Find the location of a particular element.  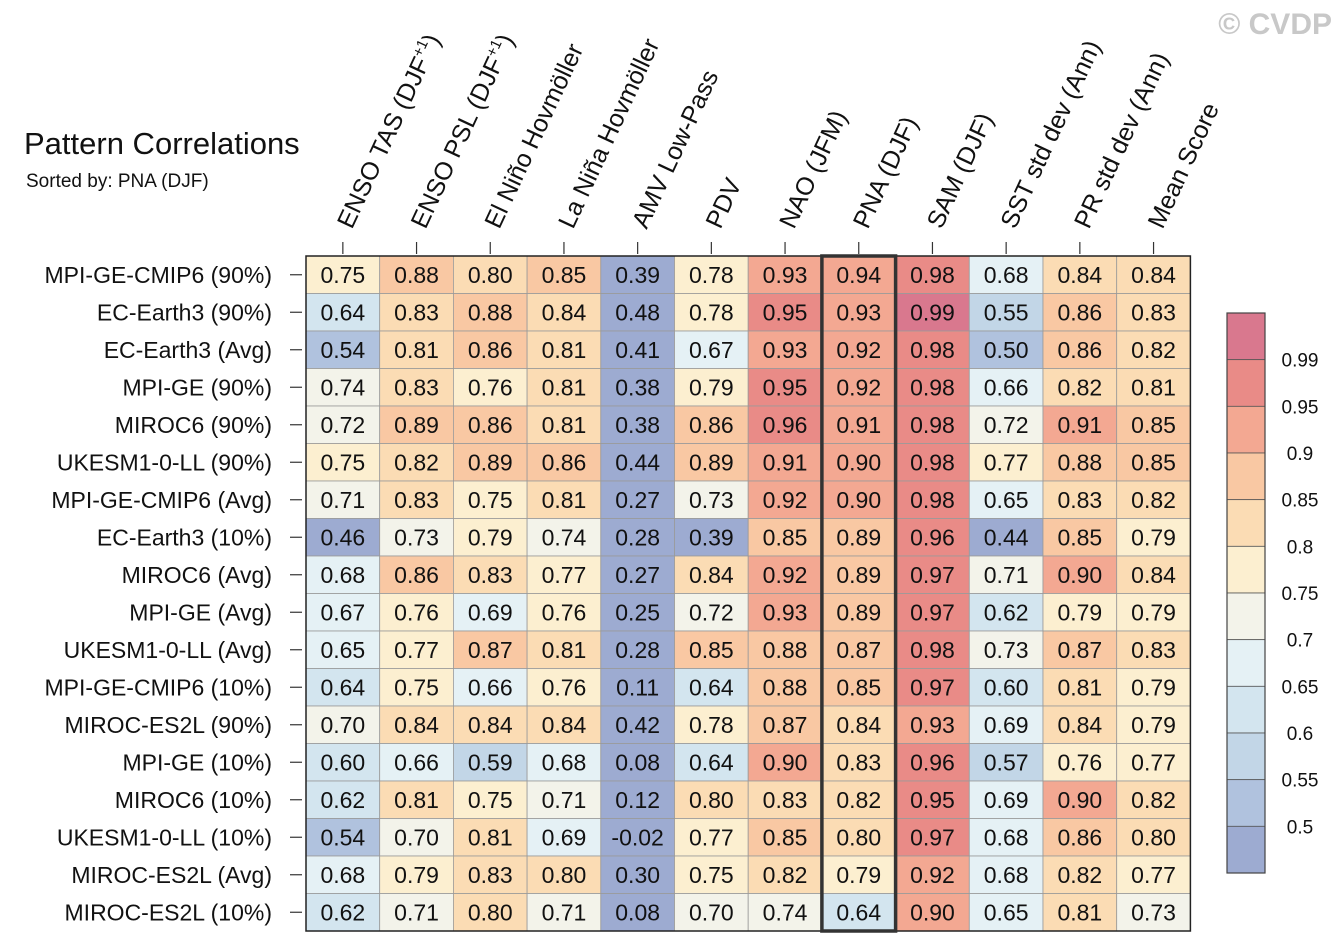

cell-value: 0.96 is located at coordinates (785, 425).